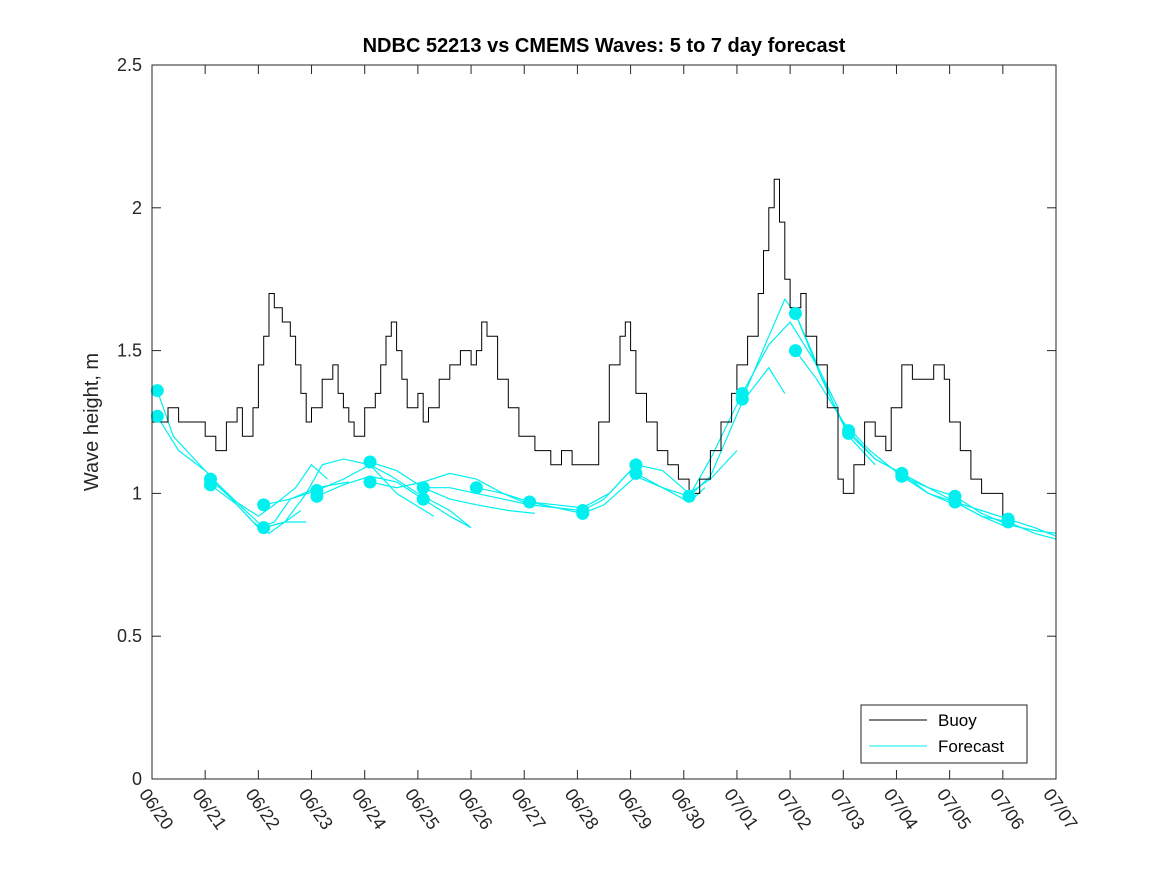 Image resolution: width=1167 pixels, height=875 pixels. What do you see at coordinates (1060, 809) in the screenshot?
I see `x-tick-label: 07/07` at bounding box center [1060, 809].